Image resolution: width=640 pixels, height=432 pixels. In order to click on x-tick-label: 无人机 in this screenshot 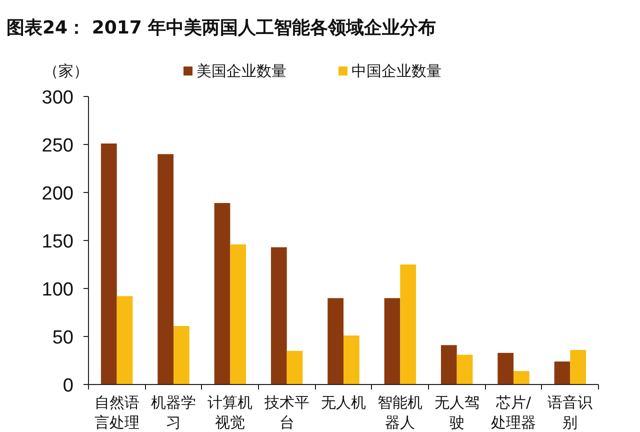, I will do `click(343, 403)`.